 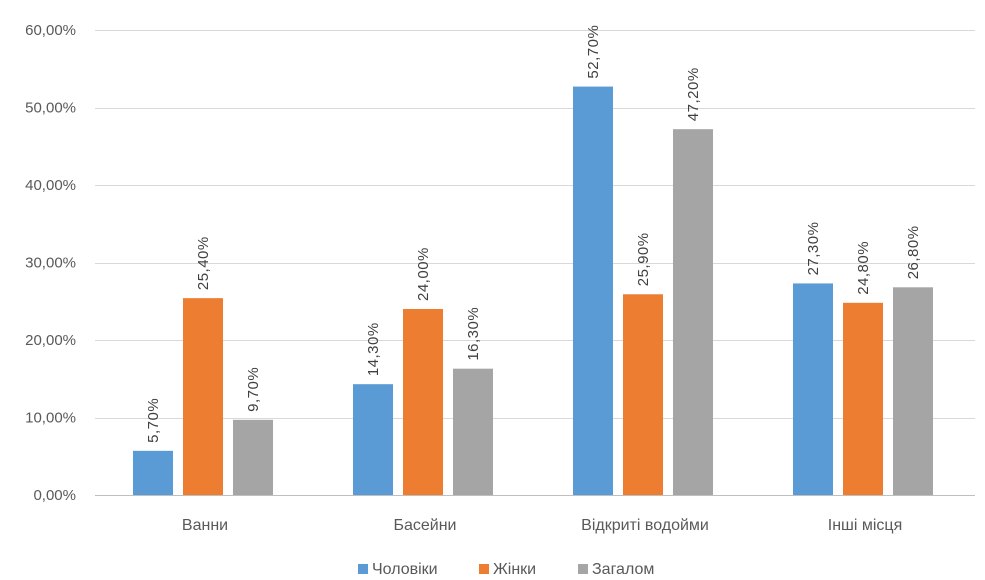 I want to click on legend-label: Загалом, so click(x=623, y=569).